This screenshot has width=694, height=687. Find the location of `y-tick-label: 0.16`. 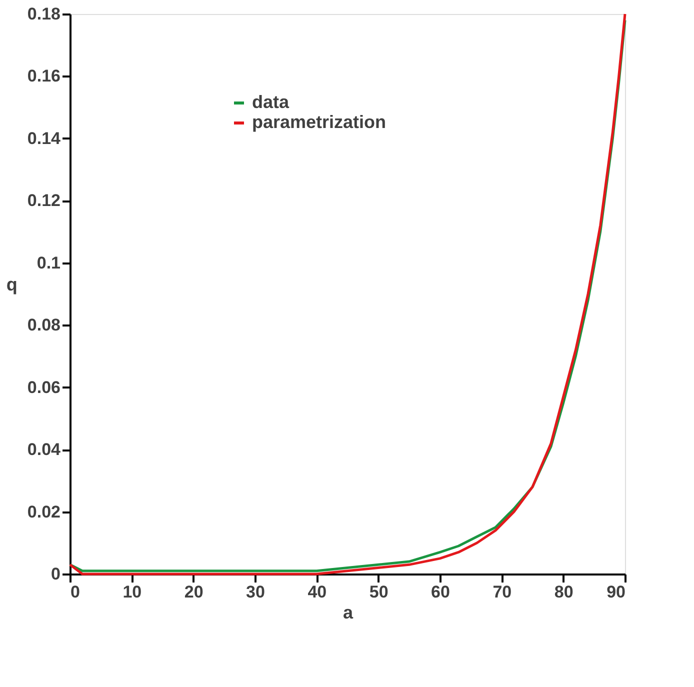

y-tick-label: 0.16 is located at coordinates (43, 76).